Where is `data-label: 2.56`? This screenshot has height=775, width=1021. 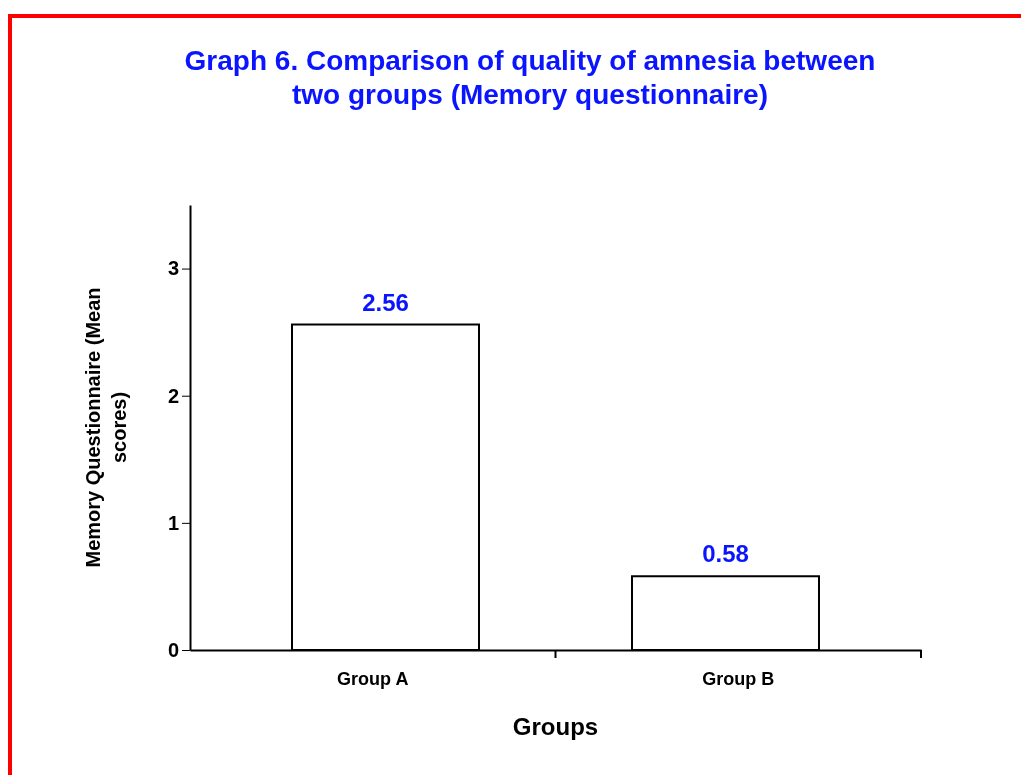
data-label: 2.56 is located at coordinates (385, 302).